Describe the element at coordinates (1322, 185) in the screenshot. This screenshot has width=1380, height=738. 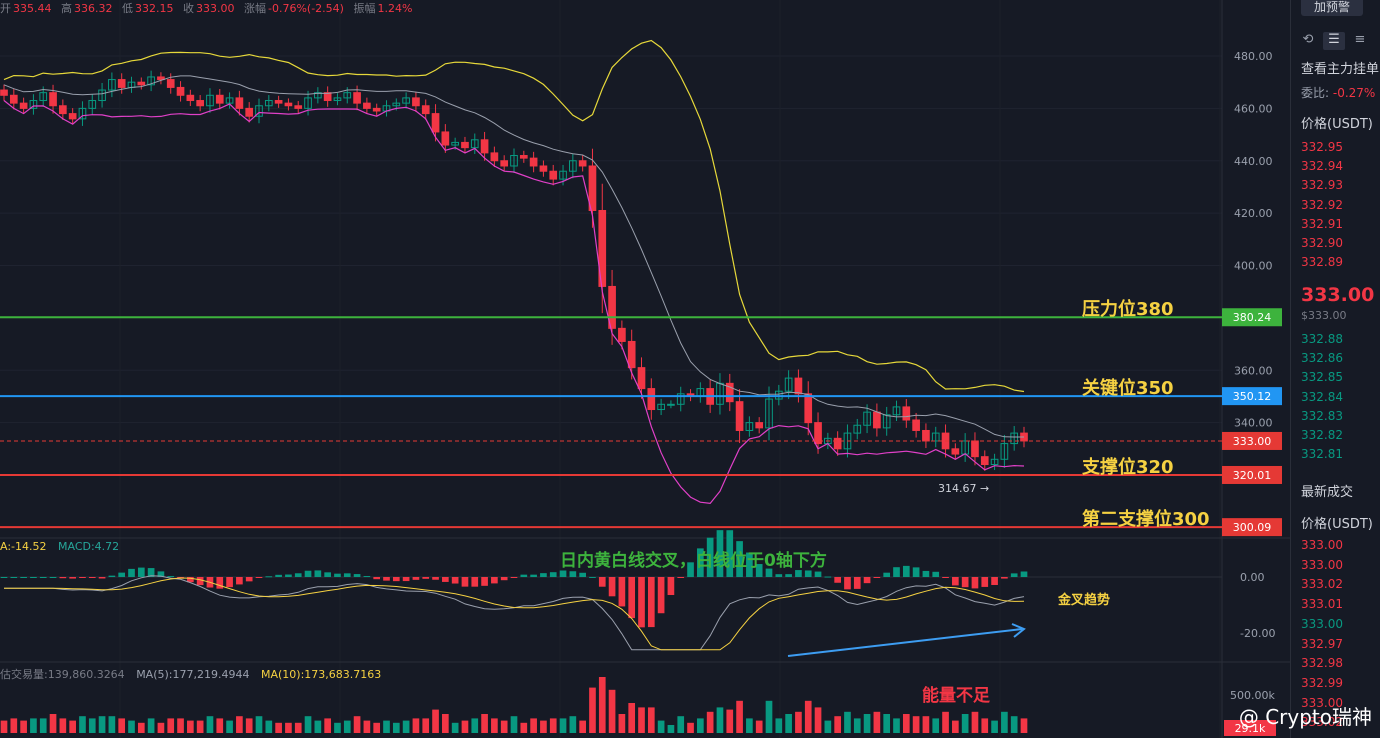
I see `ask-row: 332.93` at that location.